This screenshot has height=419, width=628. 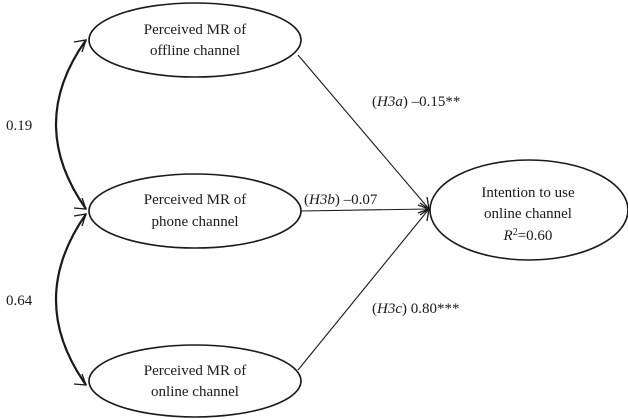 What do you see at coordinates (508, 236) in the screenshot?
I see `r-squared-symbol: R` at bounding box center [508, 236].